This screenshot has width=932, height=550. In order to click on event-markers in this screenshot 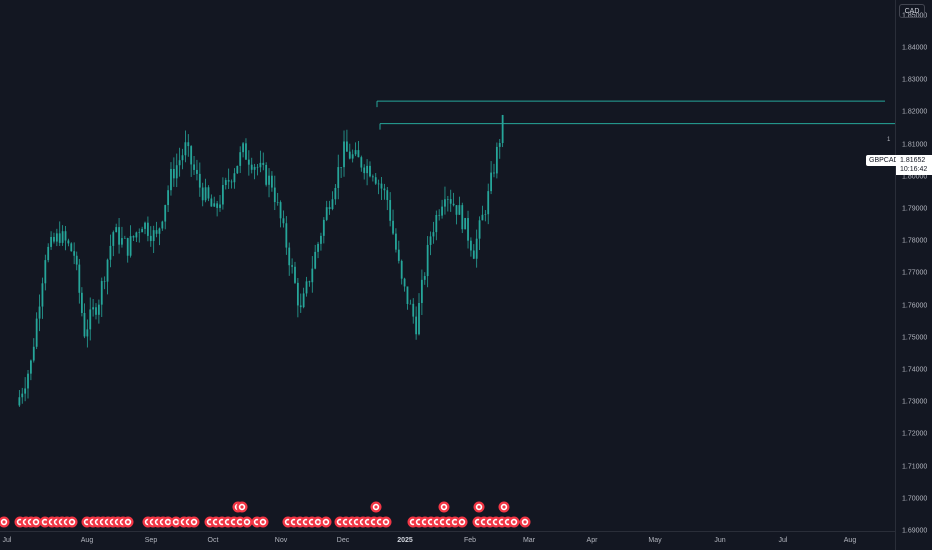, I will do `click(265, 514)`.